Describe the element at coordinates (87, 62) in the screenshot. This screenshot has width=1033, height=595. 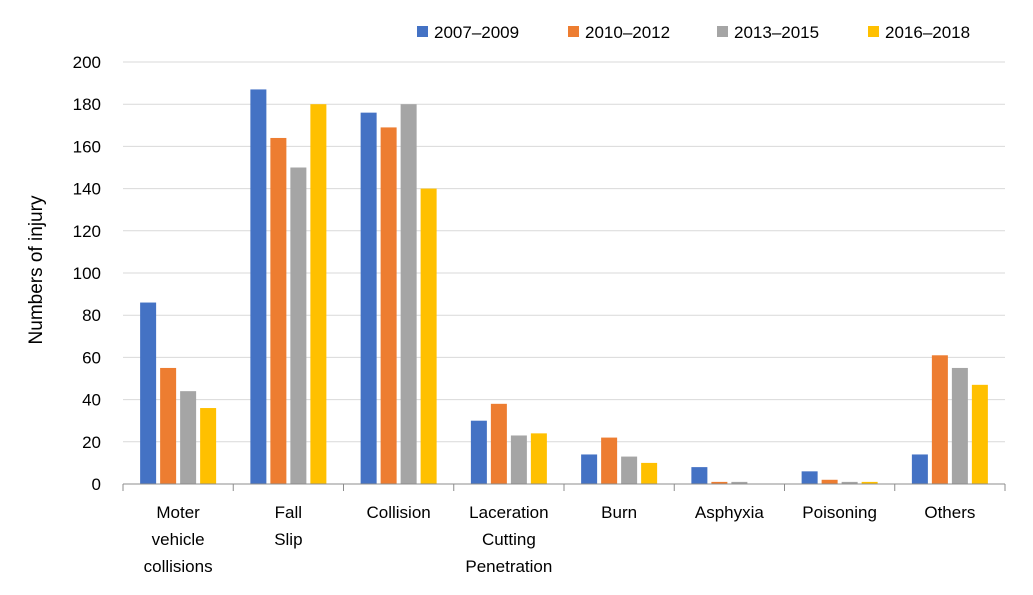
I see `y-tick-label: 200` at that location.